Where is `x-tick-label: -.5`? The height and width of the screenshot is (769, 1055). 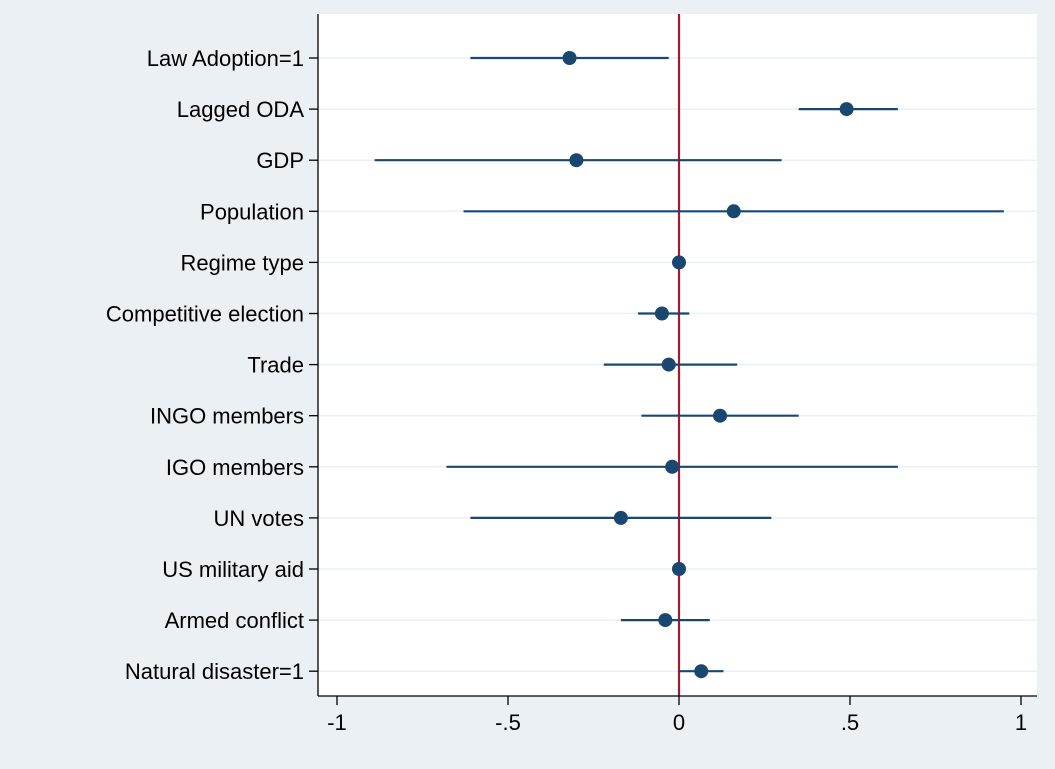 x-tick-label: -.5 is located at coordinates (508, 722).